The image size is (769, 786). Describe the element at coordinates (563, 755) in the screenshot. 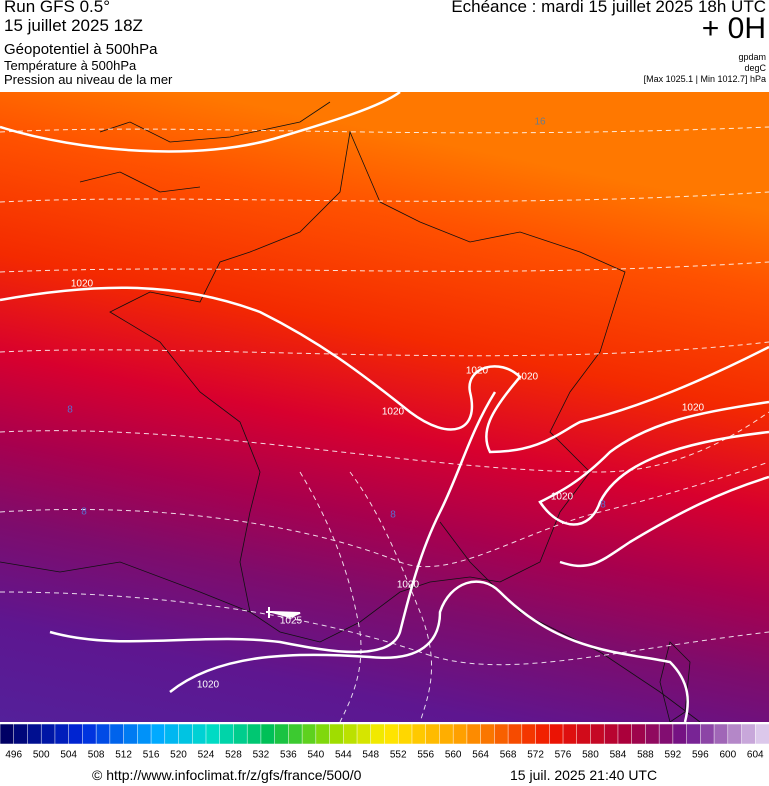

I see `colorbar-label: 576` at that location.